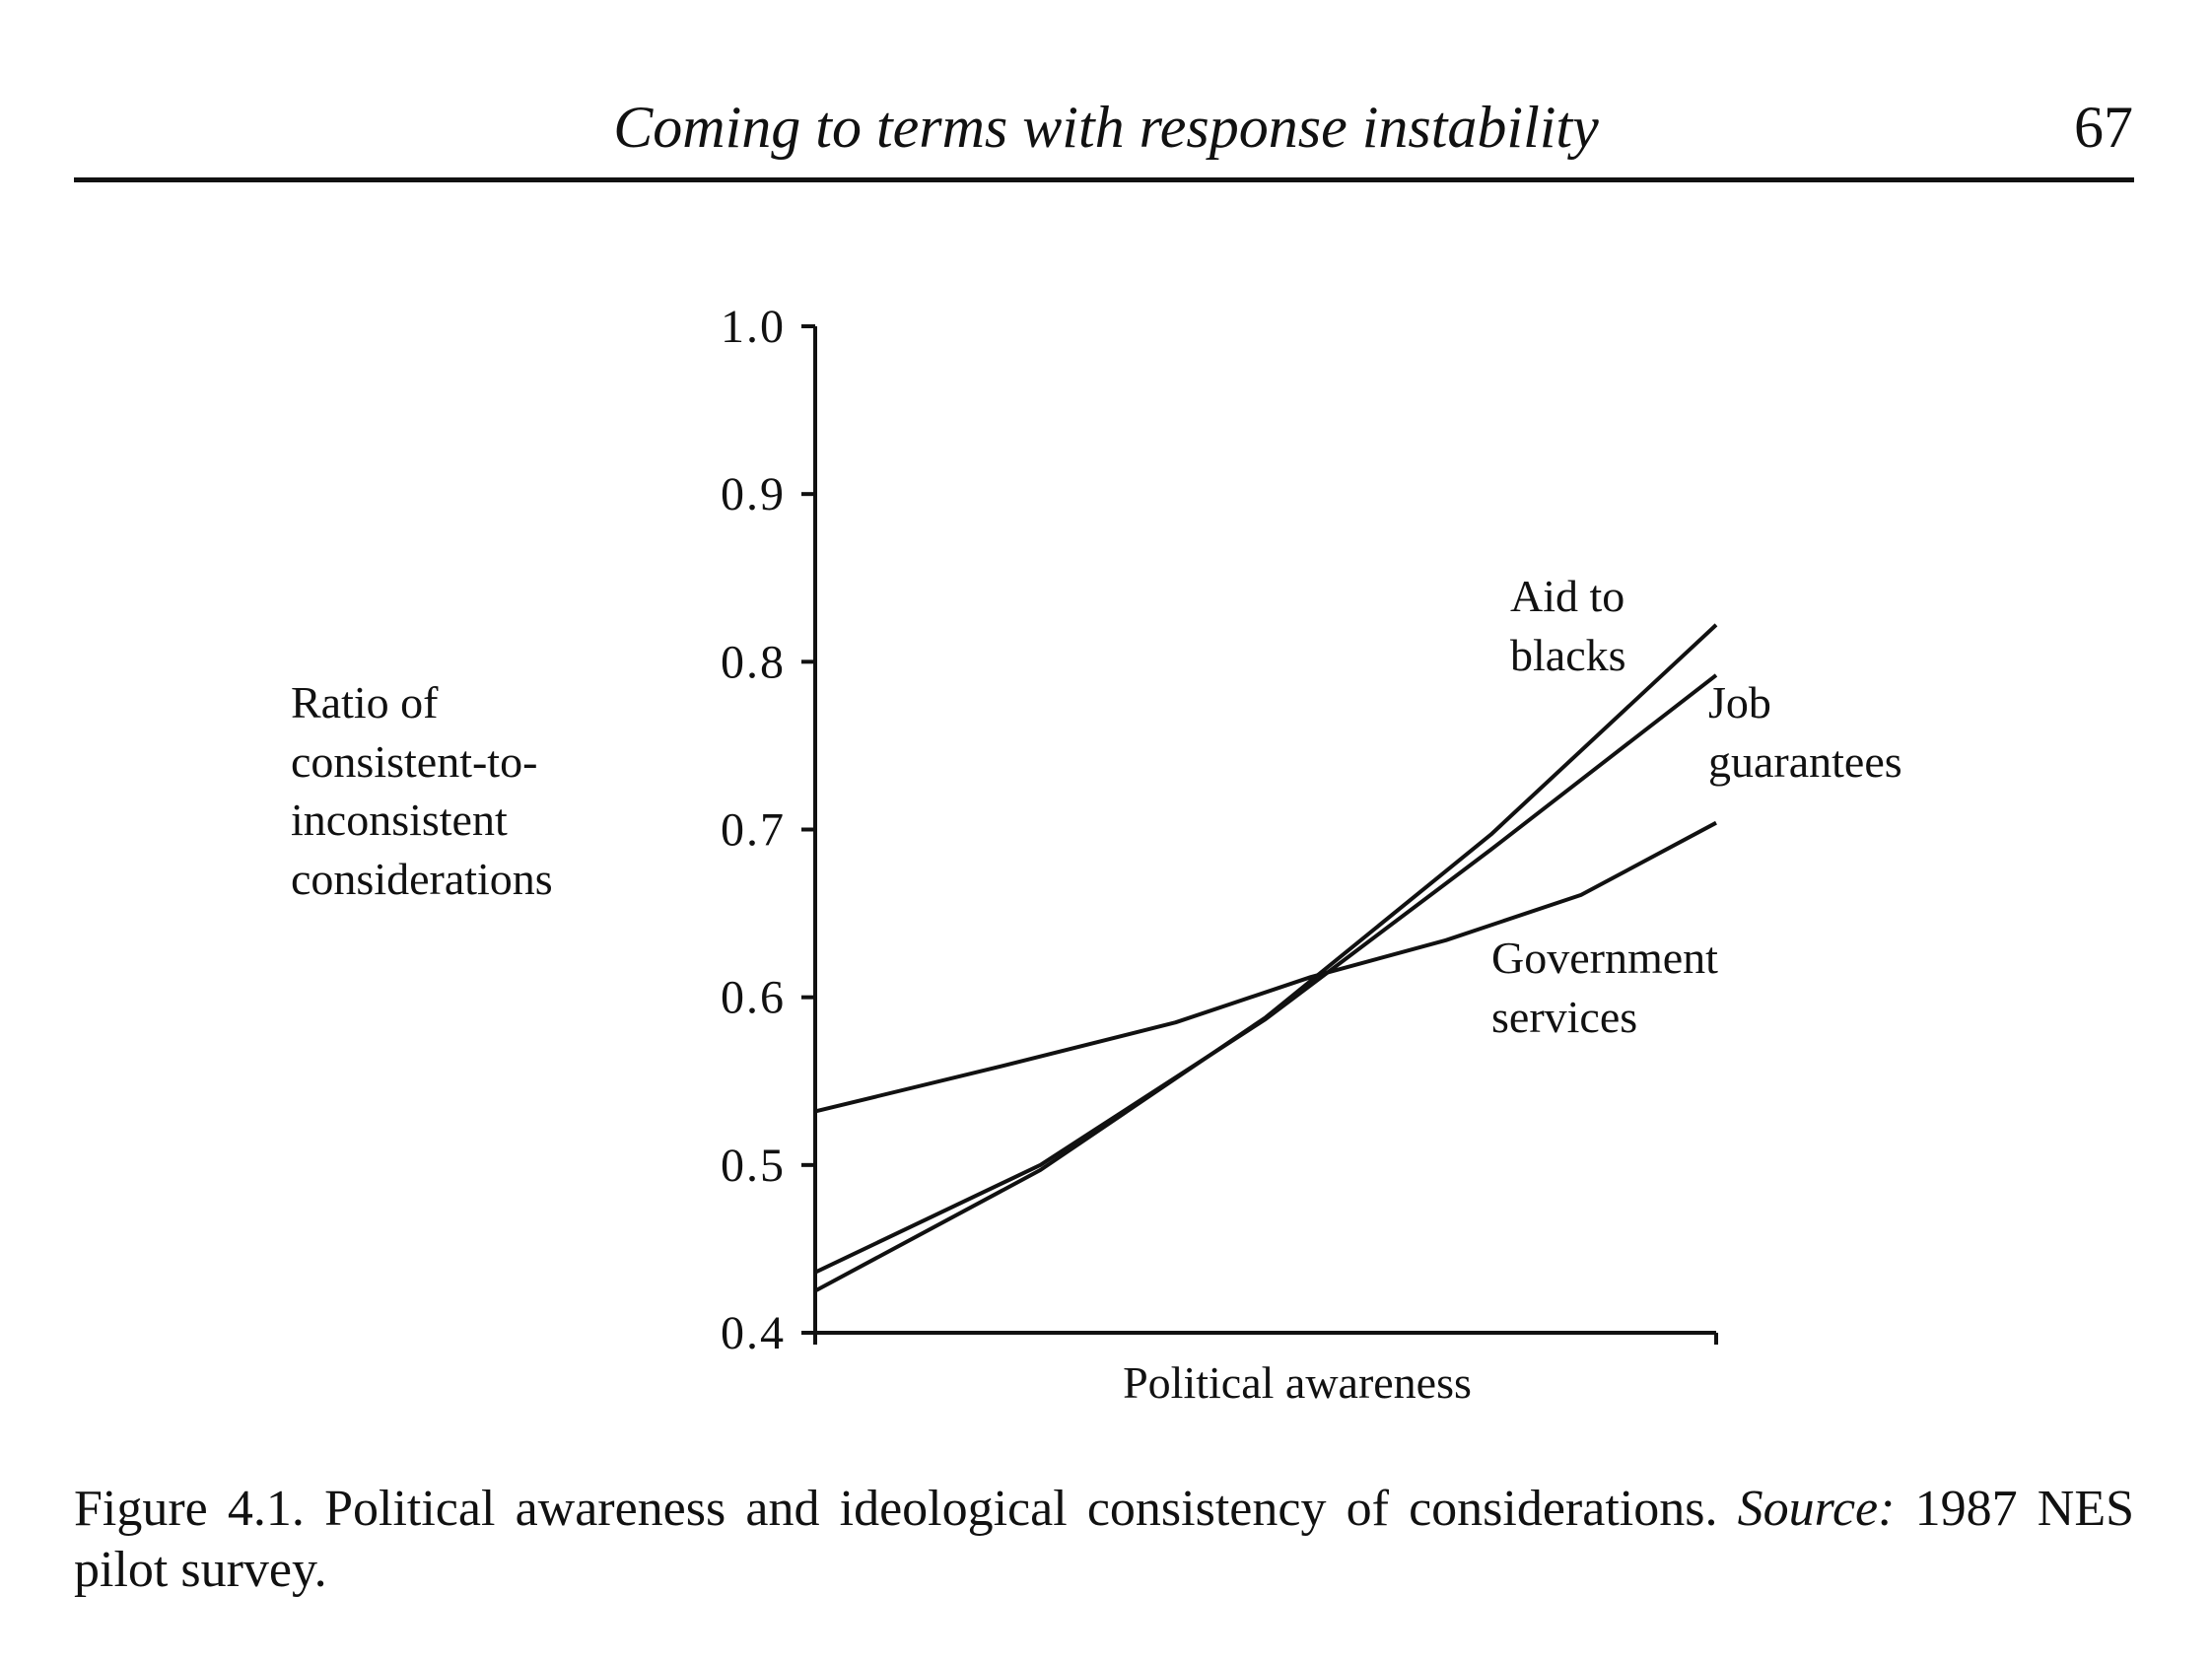 This screenshot has width=2212, height=1662. I want to click on series-line-job-guarantees, so click(1266, 974).